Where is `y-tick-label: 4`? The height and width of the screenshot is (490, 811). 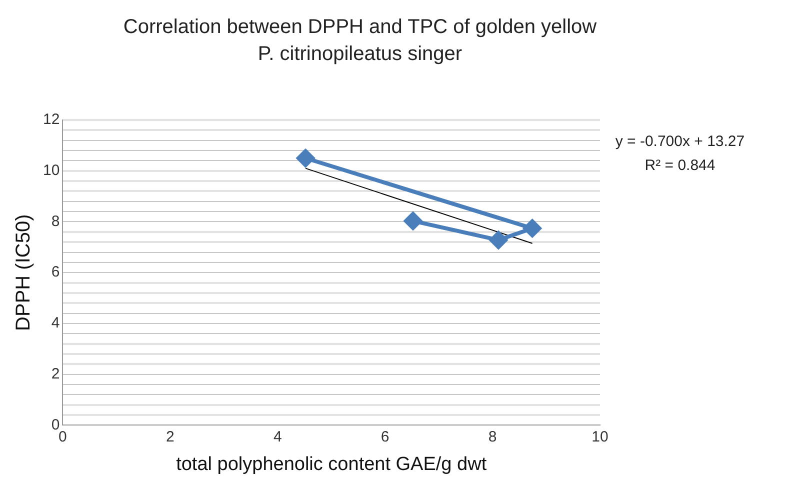 y-tick-label: 4 is located at coordinates (55, 323).